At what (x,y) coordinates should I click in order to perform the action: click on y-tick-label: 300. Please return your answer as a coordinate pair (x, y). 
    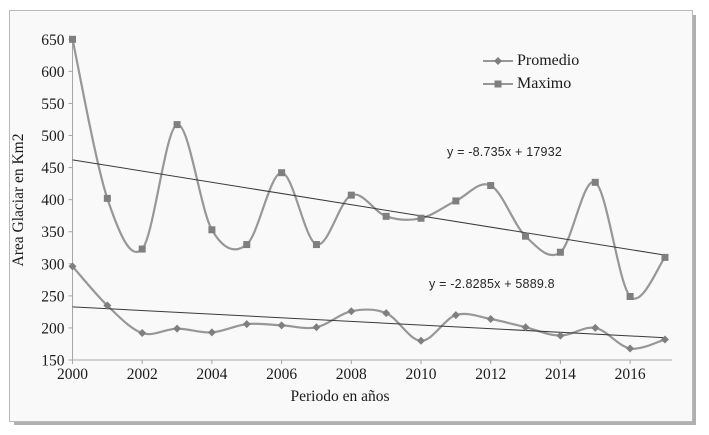
    Looking at the image, I should click on (53, 264).